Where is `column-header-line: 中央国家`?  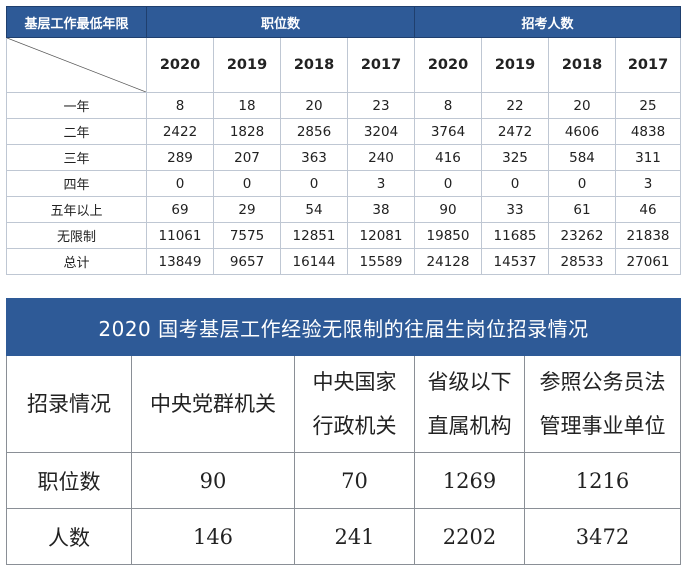 column-header-line: 中央国家 is located at coordinates (354, 382).